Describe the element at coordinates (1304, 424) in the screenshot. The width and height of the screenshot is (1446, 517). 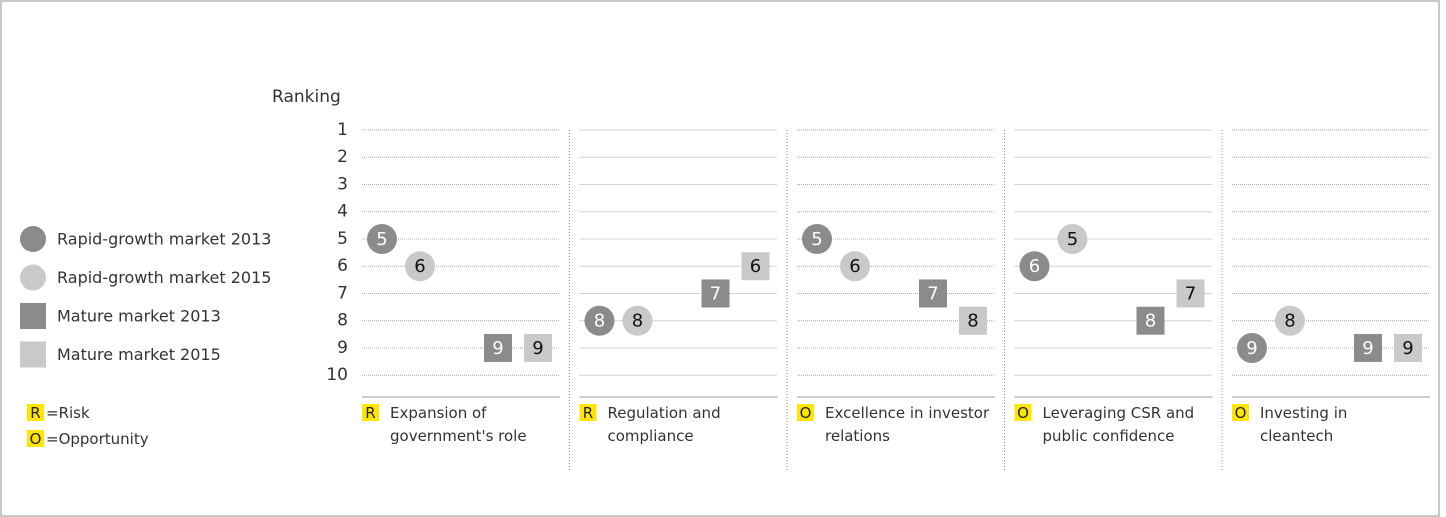
I see `category-label: Investing in cleantech` at that location.